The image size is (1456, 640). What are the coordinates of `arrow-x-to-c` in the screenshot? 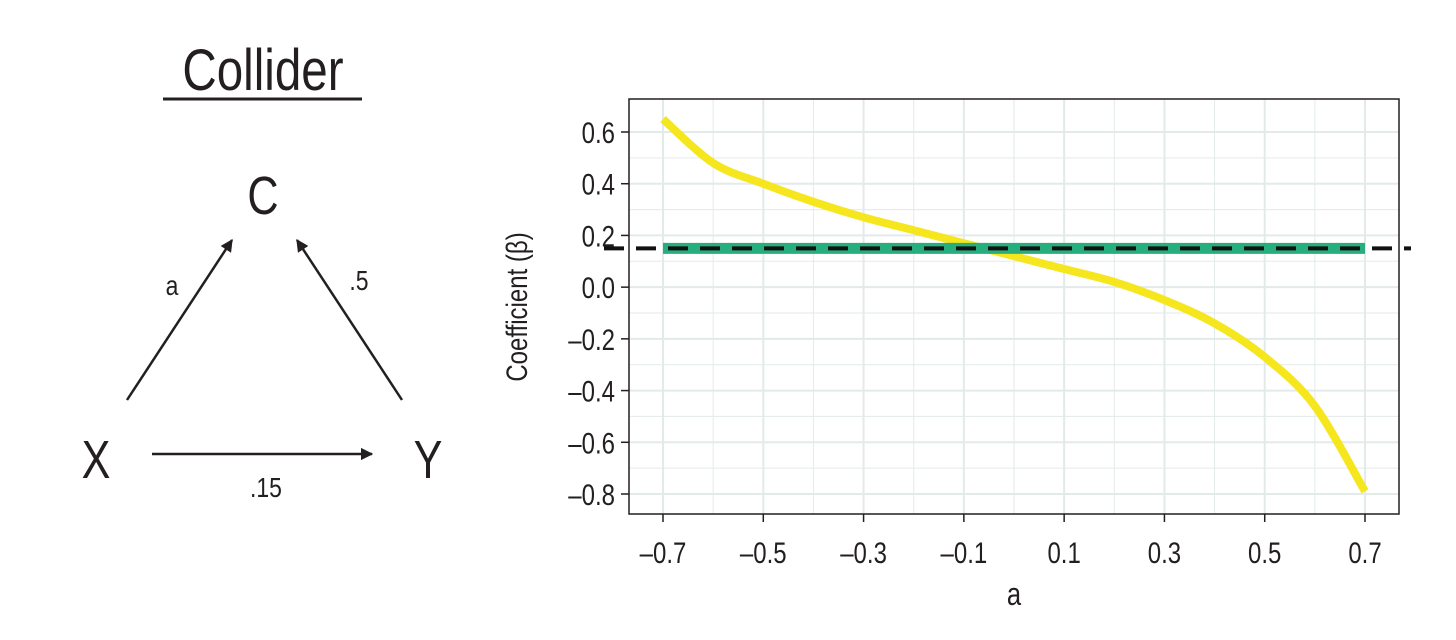 It's located at (179, 319).